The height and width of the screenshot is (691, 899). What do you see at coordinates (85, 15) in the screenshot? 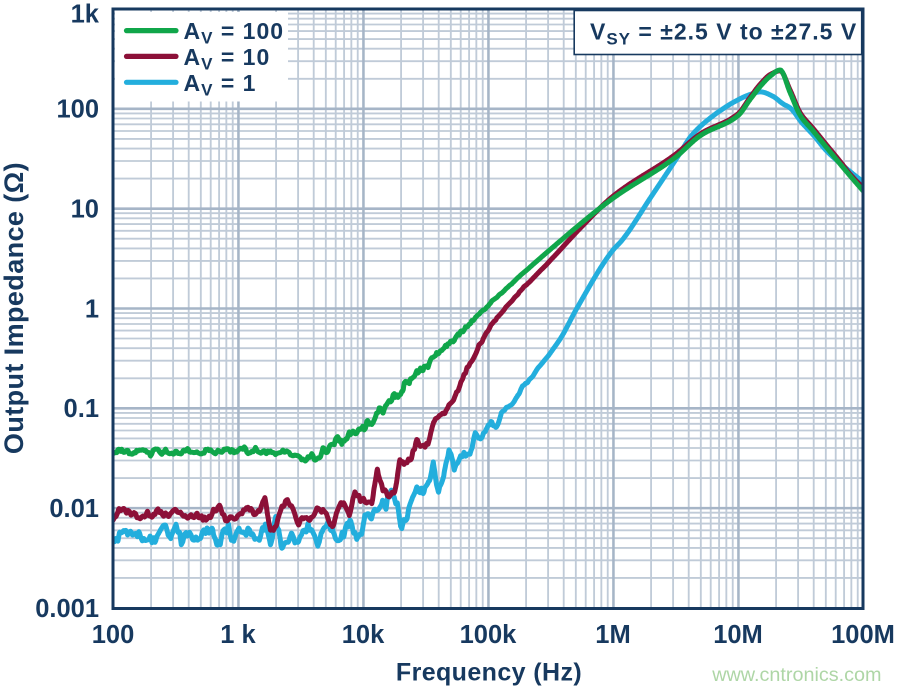
I see `svg-text: 1k` at bounding box center [85, 15].